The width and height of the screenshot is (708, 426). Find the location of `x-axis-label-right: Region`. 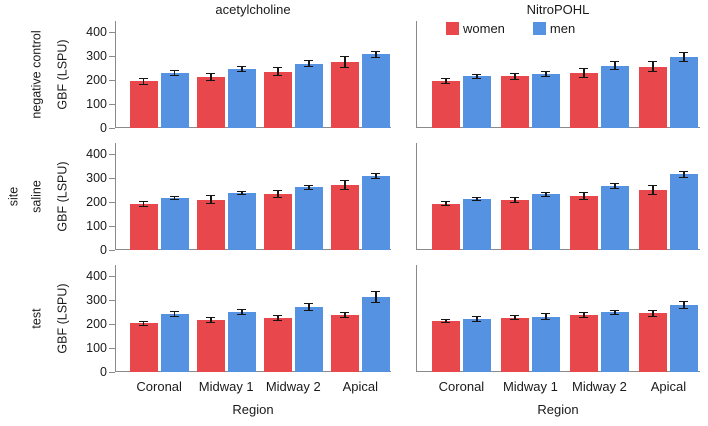

x-axis-label-right: Region is located at coordinates (558, 409).